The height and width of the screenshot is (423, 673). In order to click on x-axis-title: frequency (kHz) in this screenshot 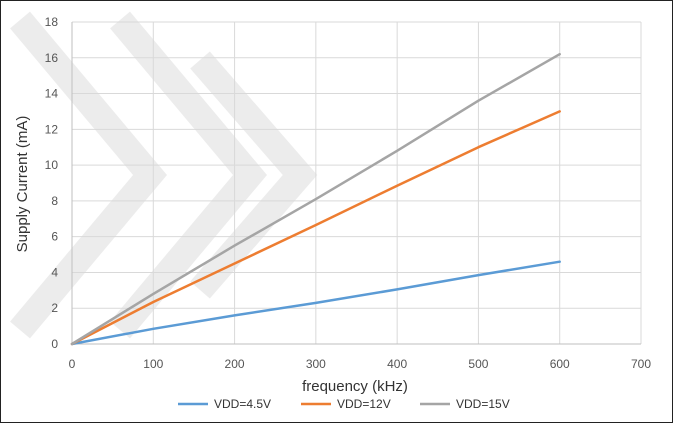, I will do `click(355, 386)`.